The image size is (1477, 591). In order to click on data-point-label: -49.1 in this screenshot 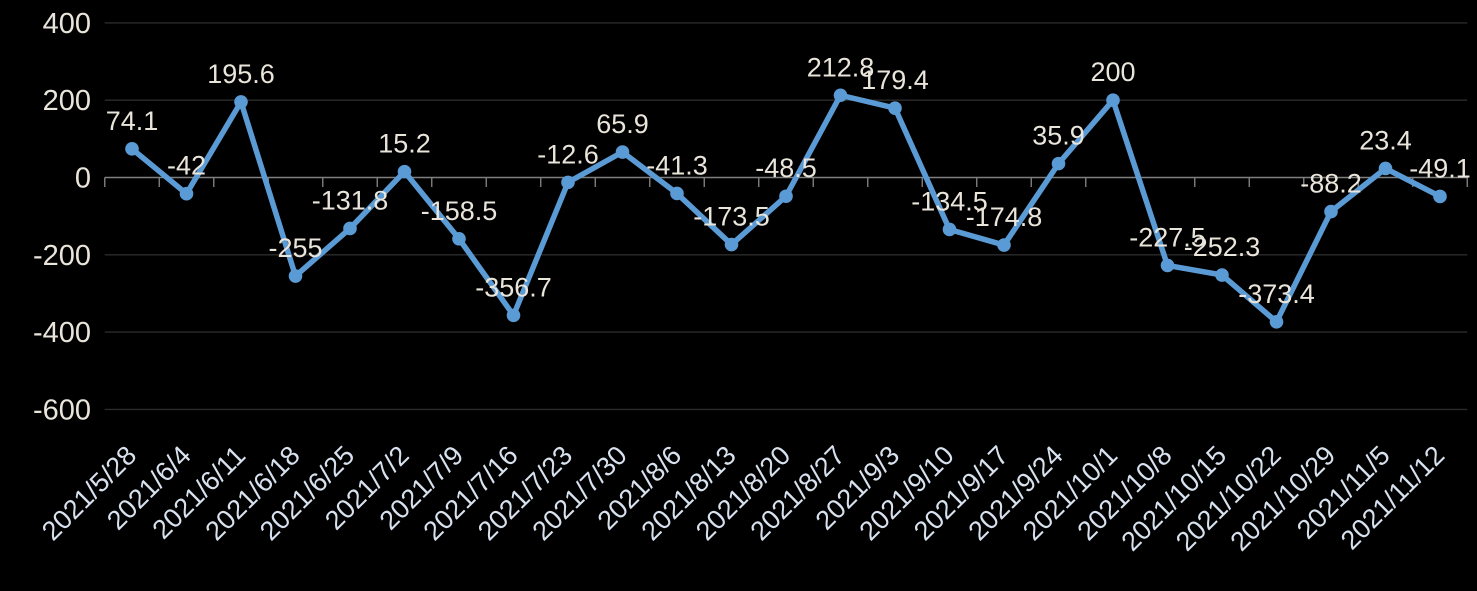, I will do `click(1440, 168)`.